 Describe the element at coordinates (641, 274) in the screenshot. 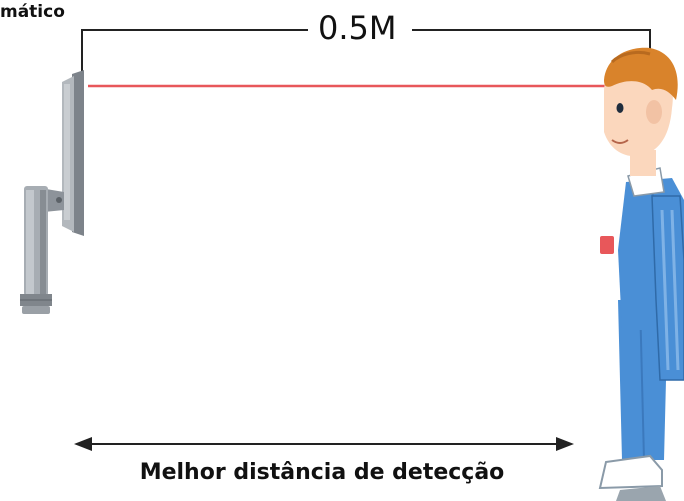

I see `person-figure` at that location.